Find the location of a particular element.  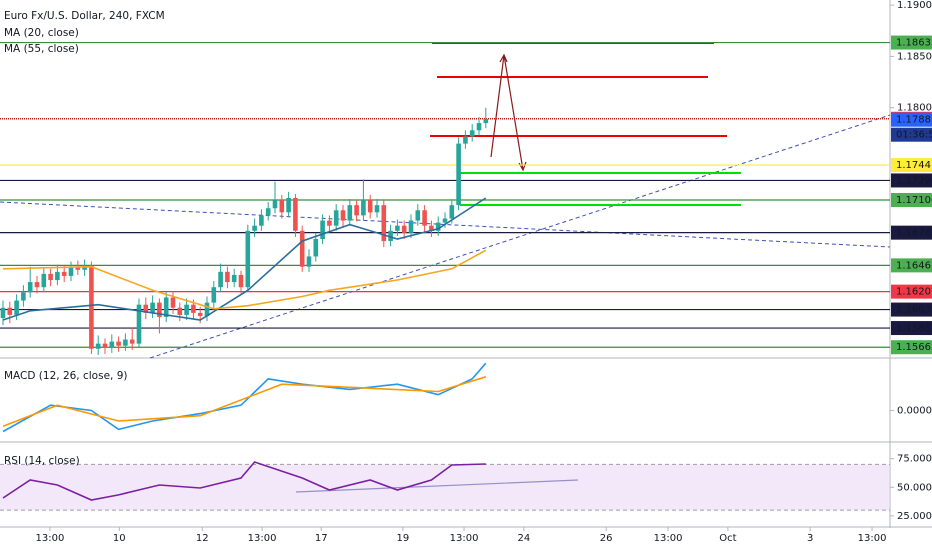

x-tick-label: 17 is located at coordinates (321, 538).